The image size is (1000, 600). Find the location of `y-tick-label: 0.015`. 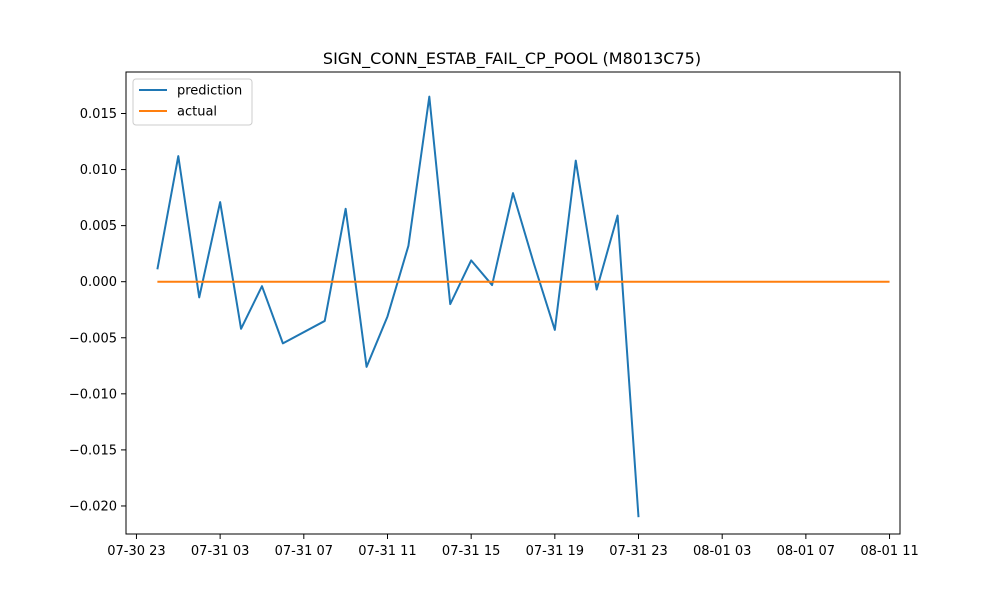

y-tick-label: 0.015 is located at coordinates (98, 114).